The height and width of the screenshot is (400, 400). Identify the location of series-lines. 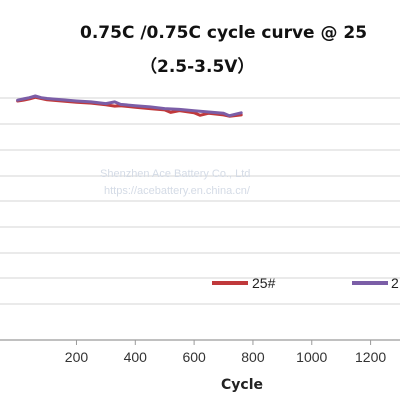
(129, 106).